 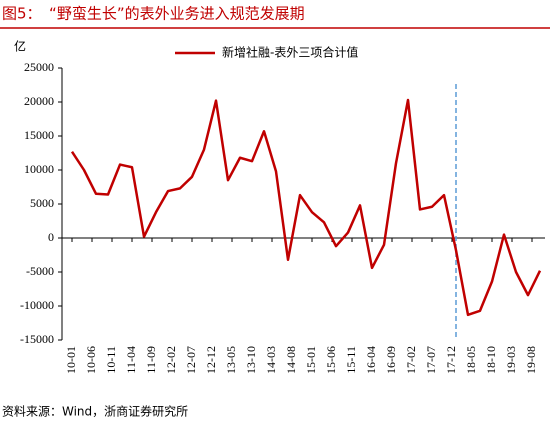 What do you see at coordinates (211, 360) in the screenshot?
I see `x-tick-label: 12-12` at bounding box center [211, 360].